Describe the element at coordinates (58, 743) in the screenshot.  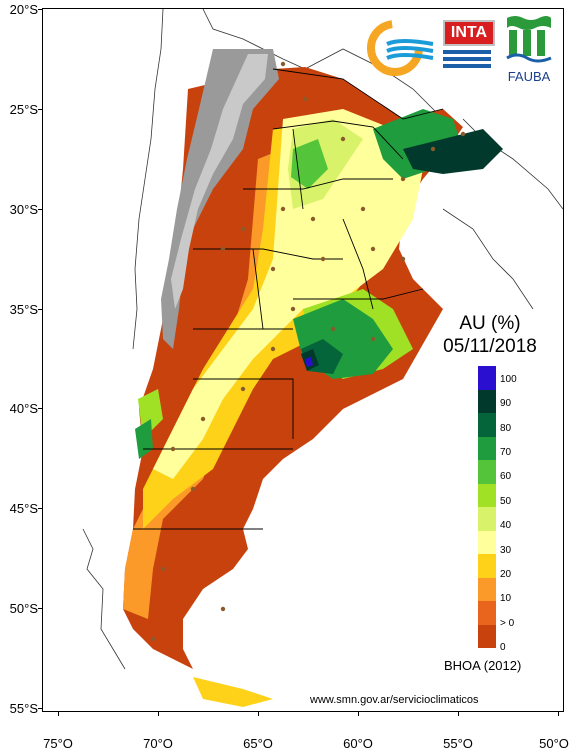
I see `lon-label-75: 75°O` at that location.